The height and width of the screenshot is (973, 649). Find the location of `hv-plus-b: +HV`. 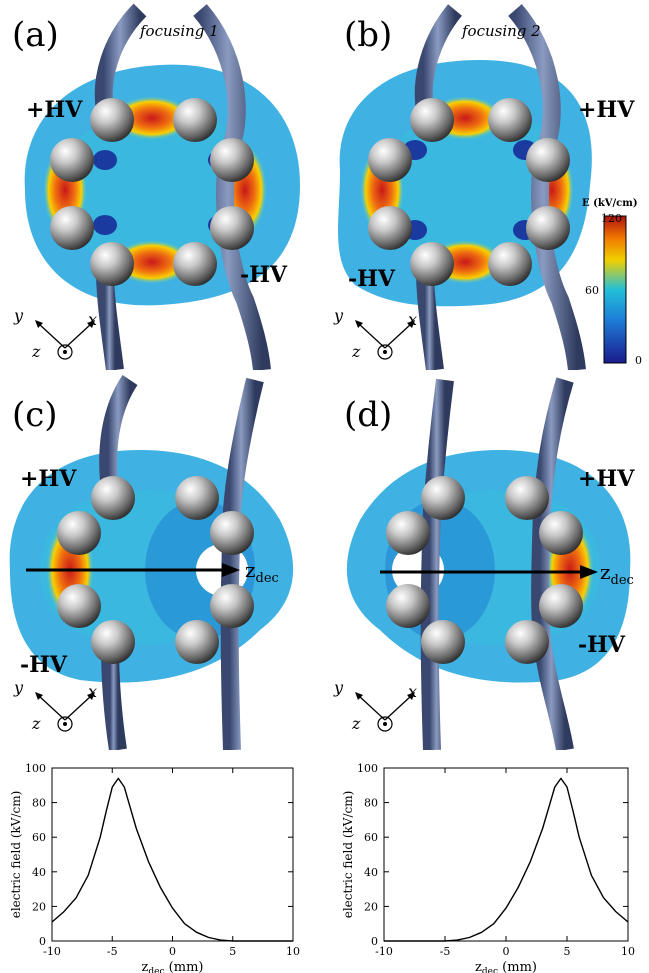

hv-plus-b: +HV is located at coordinates (606, 110).